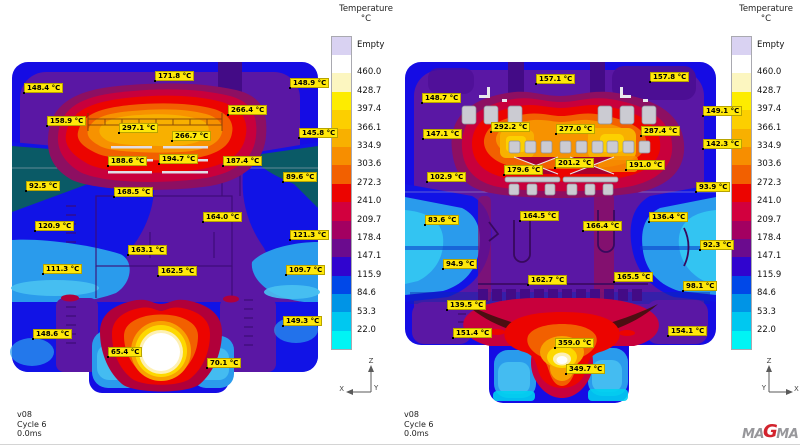 The image size is (800, 446). I want to click on legend-title: Temperature °C, so click(366, 14).